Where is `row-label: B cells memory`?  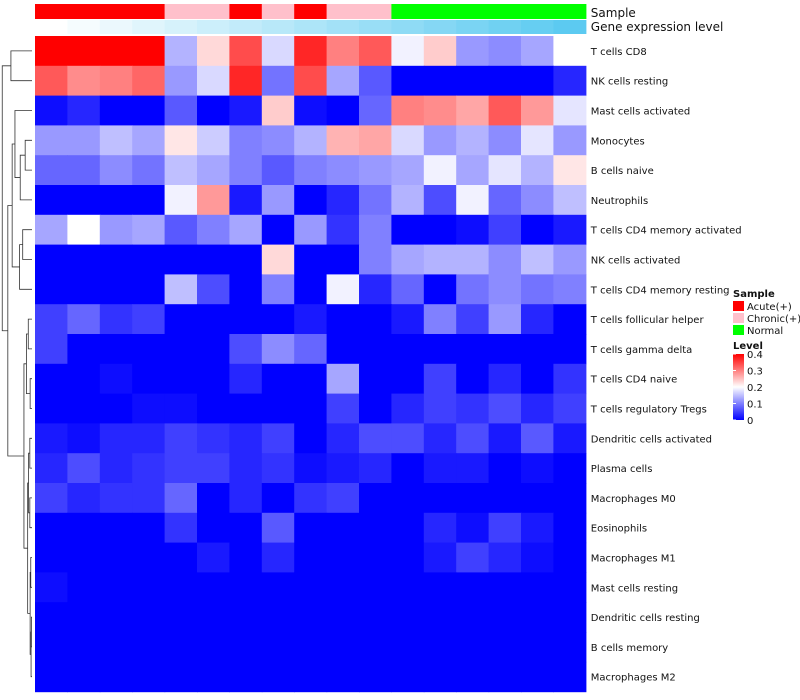 row-label: B cells memory is located at coordinates (629, 648).